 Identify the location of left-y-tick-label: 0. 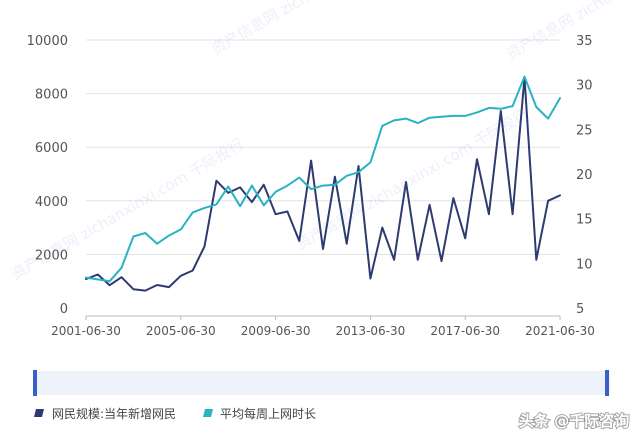
(64, 309).